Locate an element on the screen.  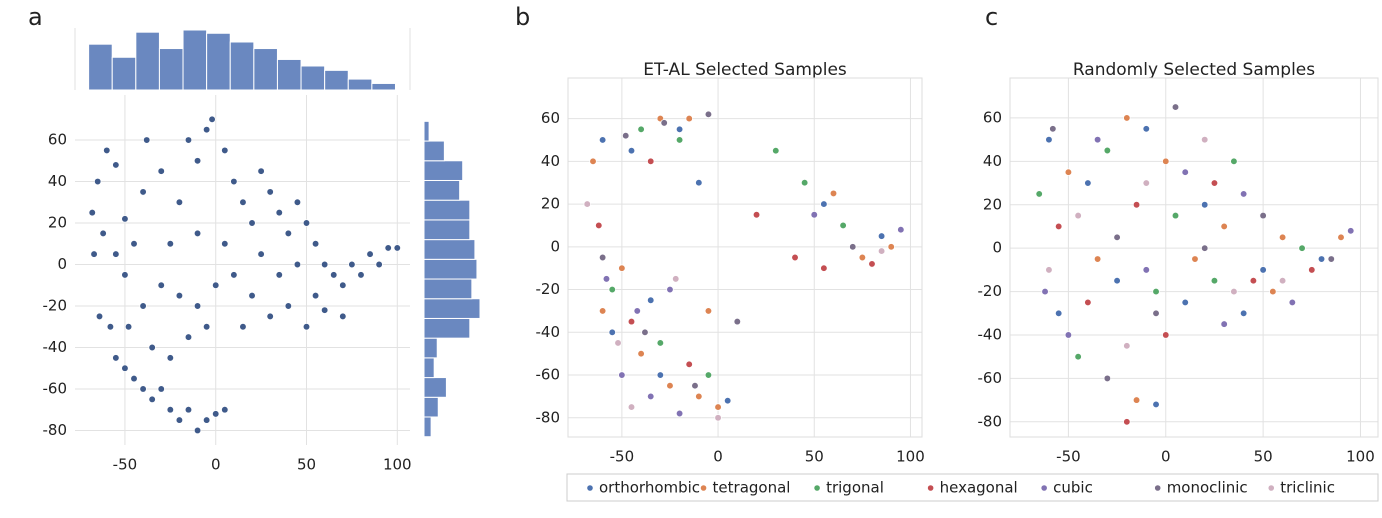
y-tick-label: -20 is located at coordinates (990, 291).